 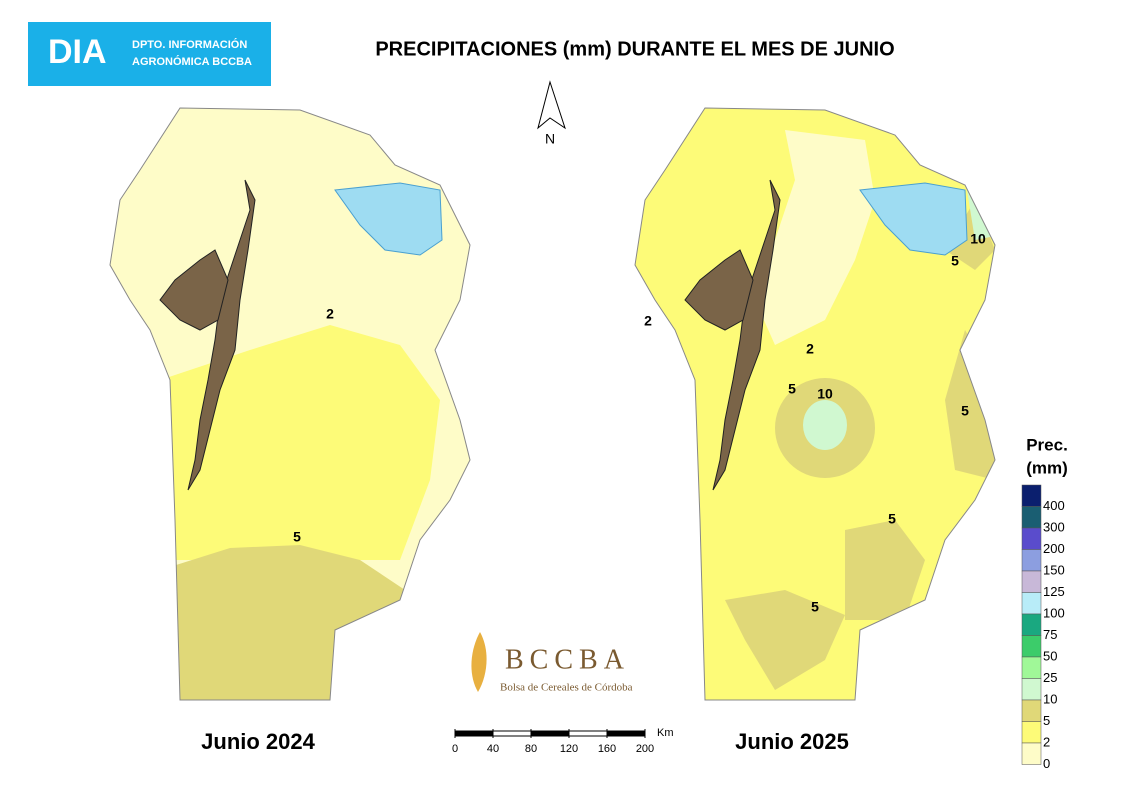 I want to click on scale-label: 40, so click(x=493, y=749).